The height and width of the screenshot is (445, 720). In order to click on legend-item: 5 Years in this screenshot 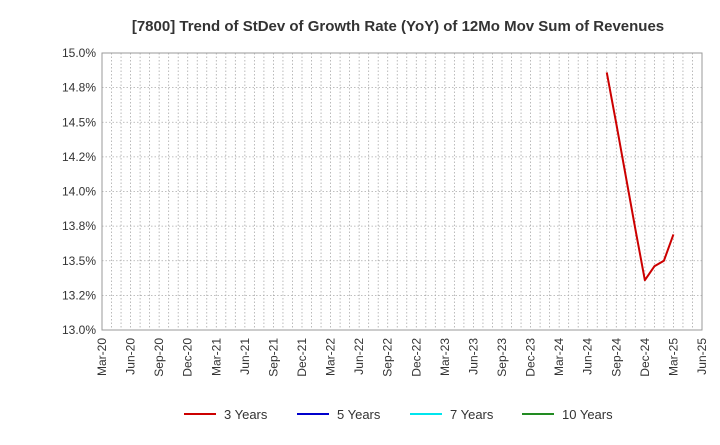, I will do `click(339, 414)`.